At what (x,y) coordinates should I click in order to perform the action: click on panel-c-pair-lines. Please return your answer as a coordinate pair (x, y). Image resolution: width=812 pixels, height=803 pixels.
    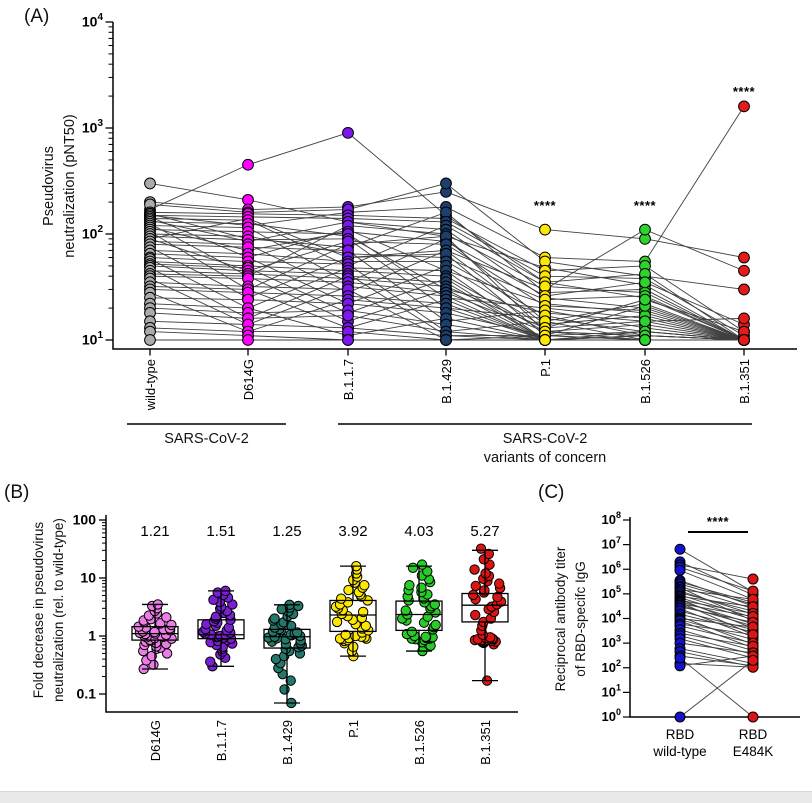
    Looking at the image, I should click on (716, 633).